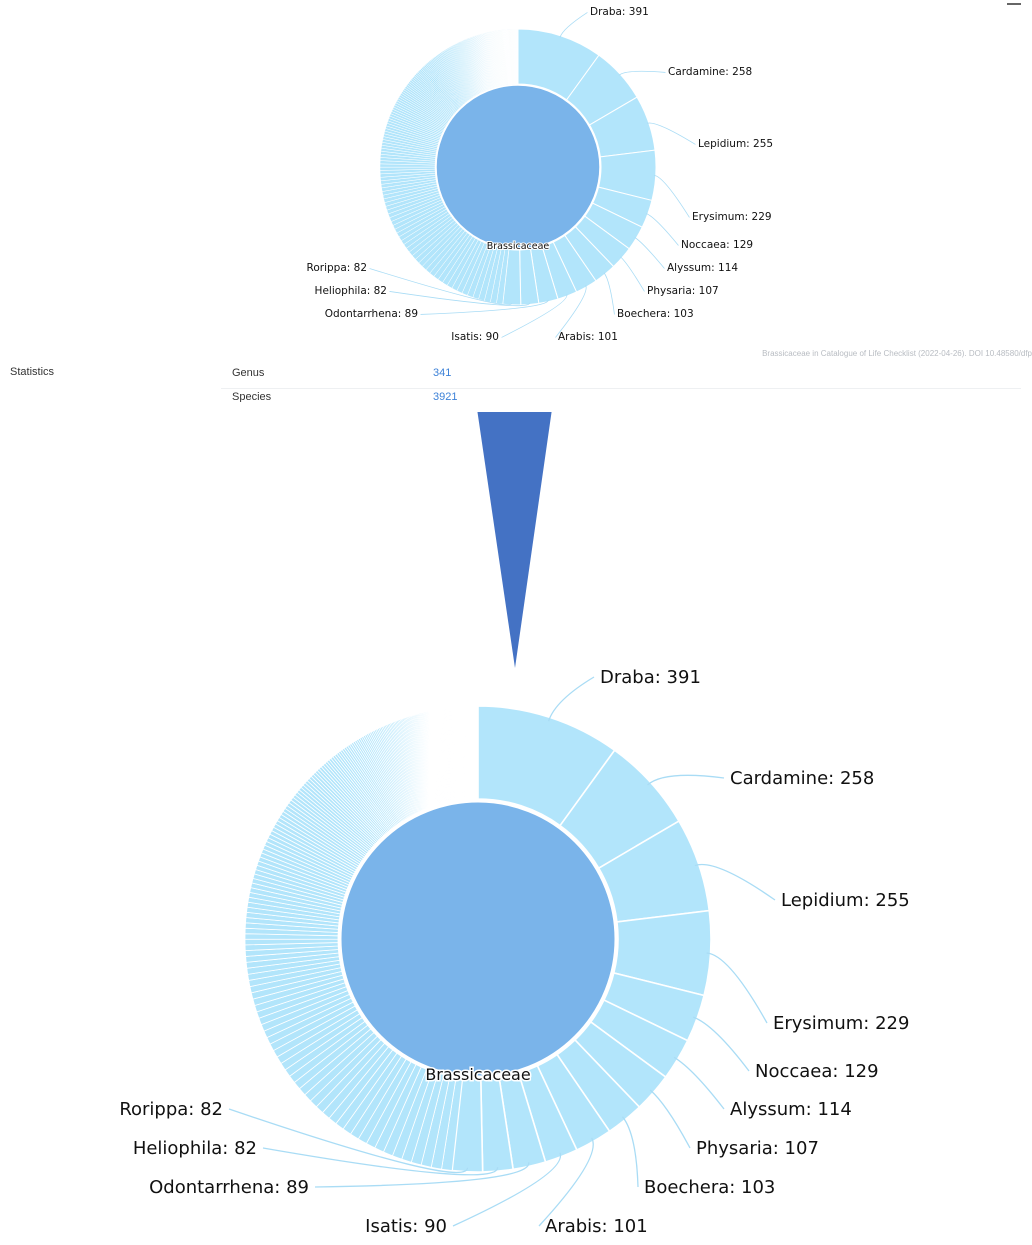  Describe the element at coordinates (514, 535) in the screenshot. I see `arrow-down-icon` at that location.